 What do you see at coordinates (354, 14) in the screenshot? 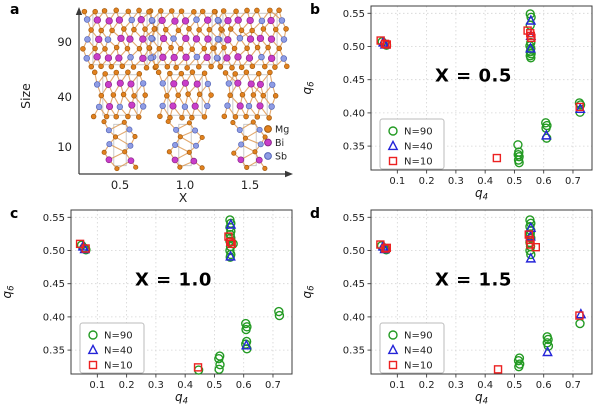
I see `y-tick-label: 0.55` at bounding box center [354, 14].